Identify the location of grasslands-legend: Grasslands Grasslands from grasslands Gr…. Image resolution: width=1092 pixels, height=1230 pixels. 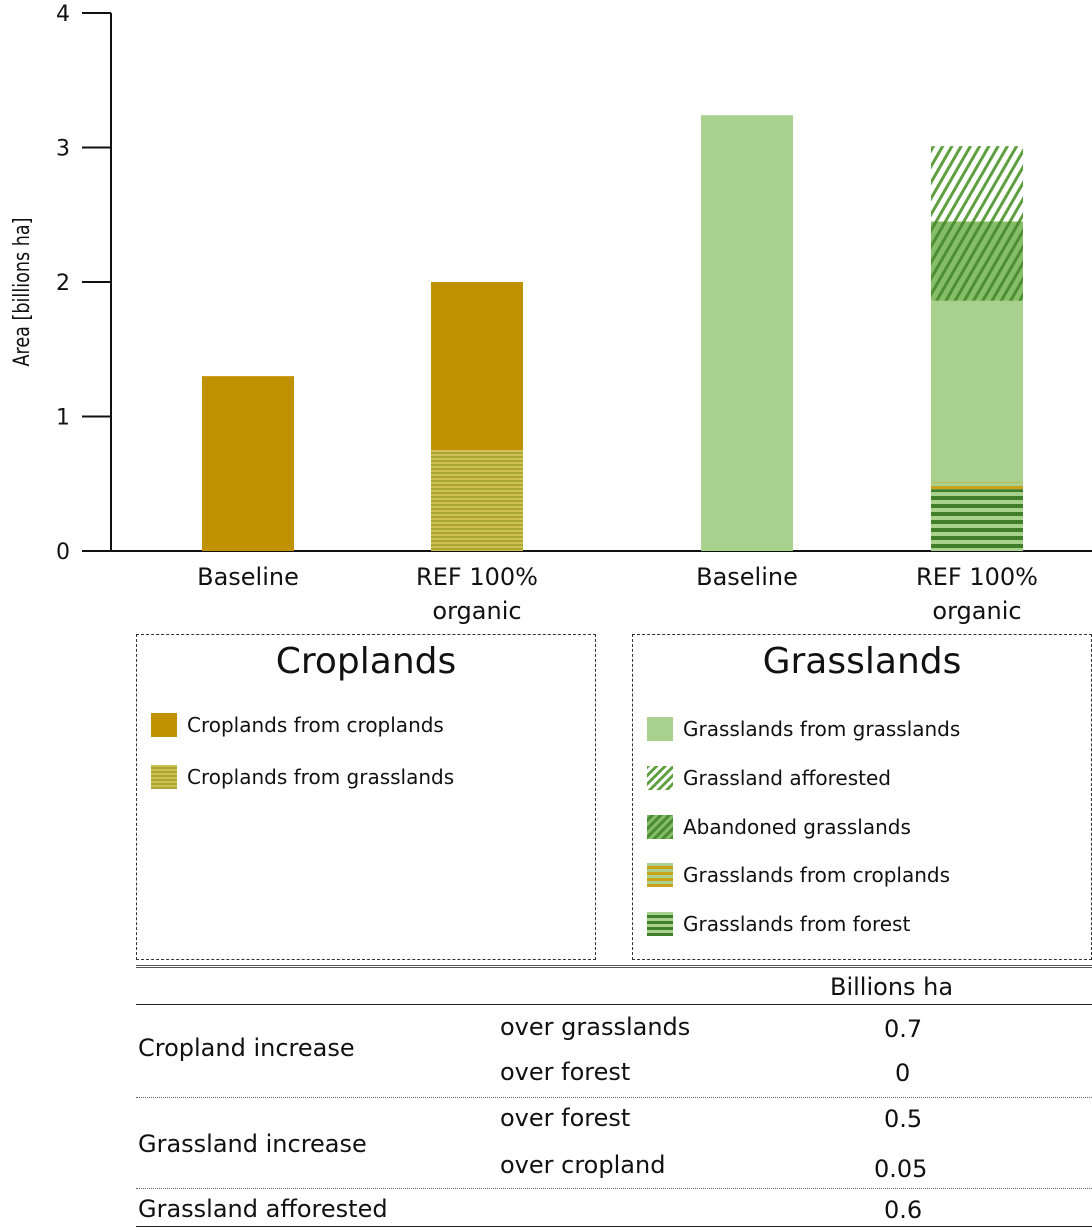
(862, 797).